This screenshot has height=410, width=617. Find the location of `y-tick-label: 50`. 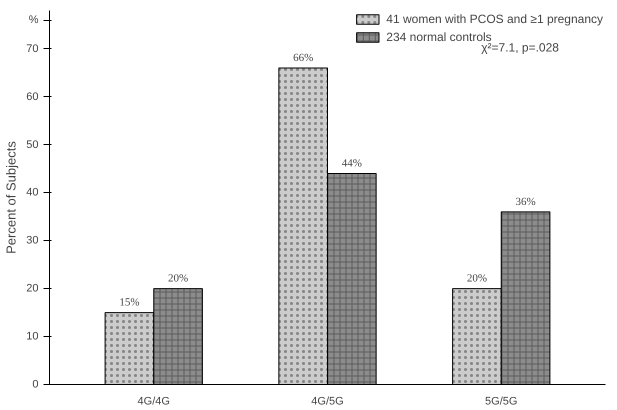

y-tick-label: 50 is located at coordinates (32, 144).